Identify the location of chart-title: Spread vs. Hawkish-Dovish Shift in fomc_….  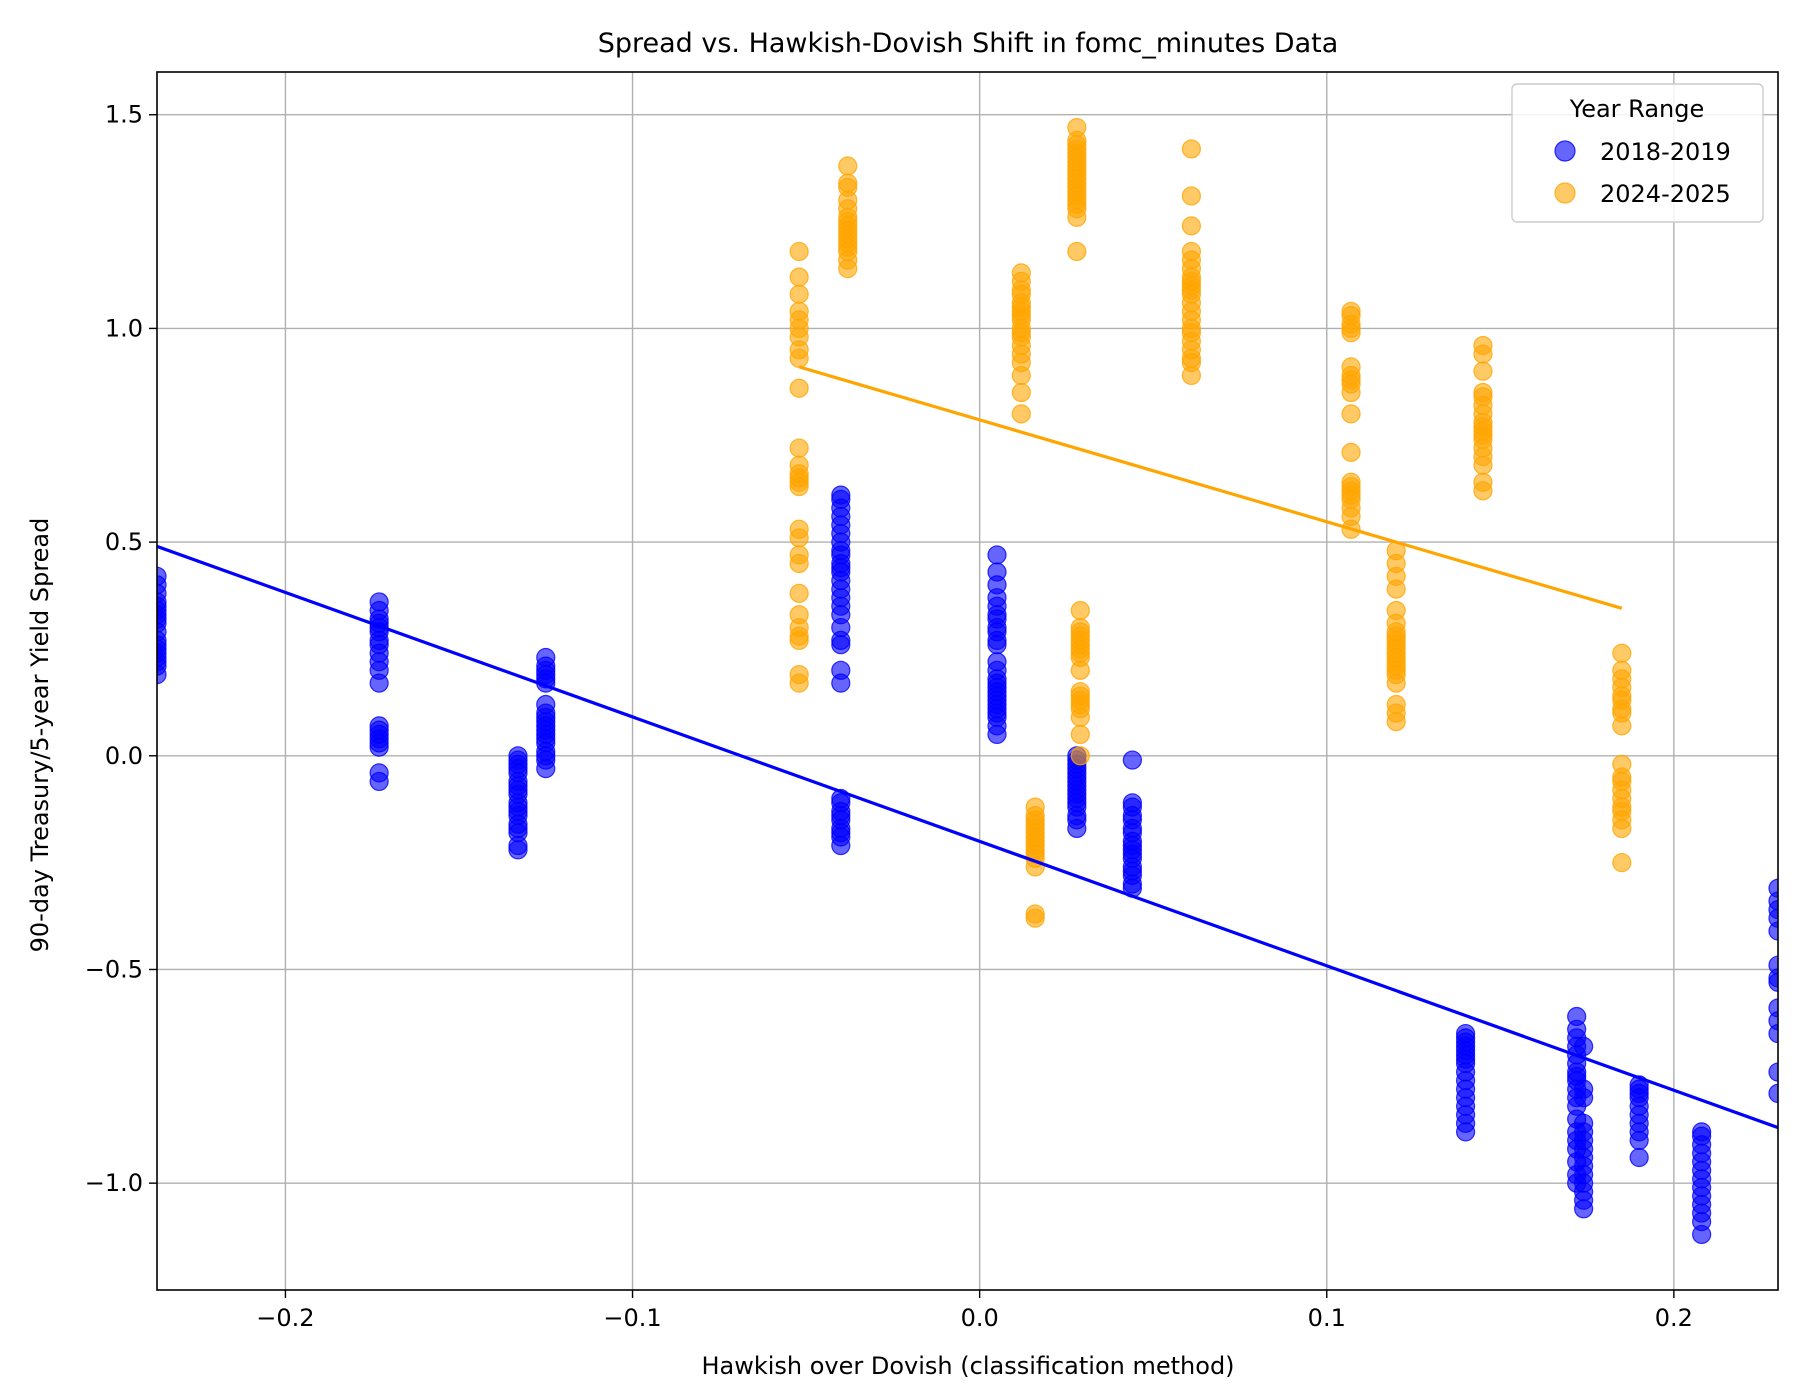
(968, 43).